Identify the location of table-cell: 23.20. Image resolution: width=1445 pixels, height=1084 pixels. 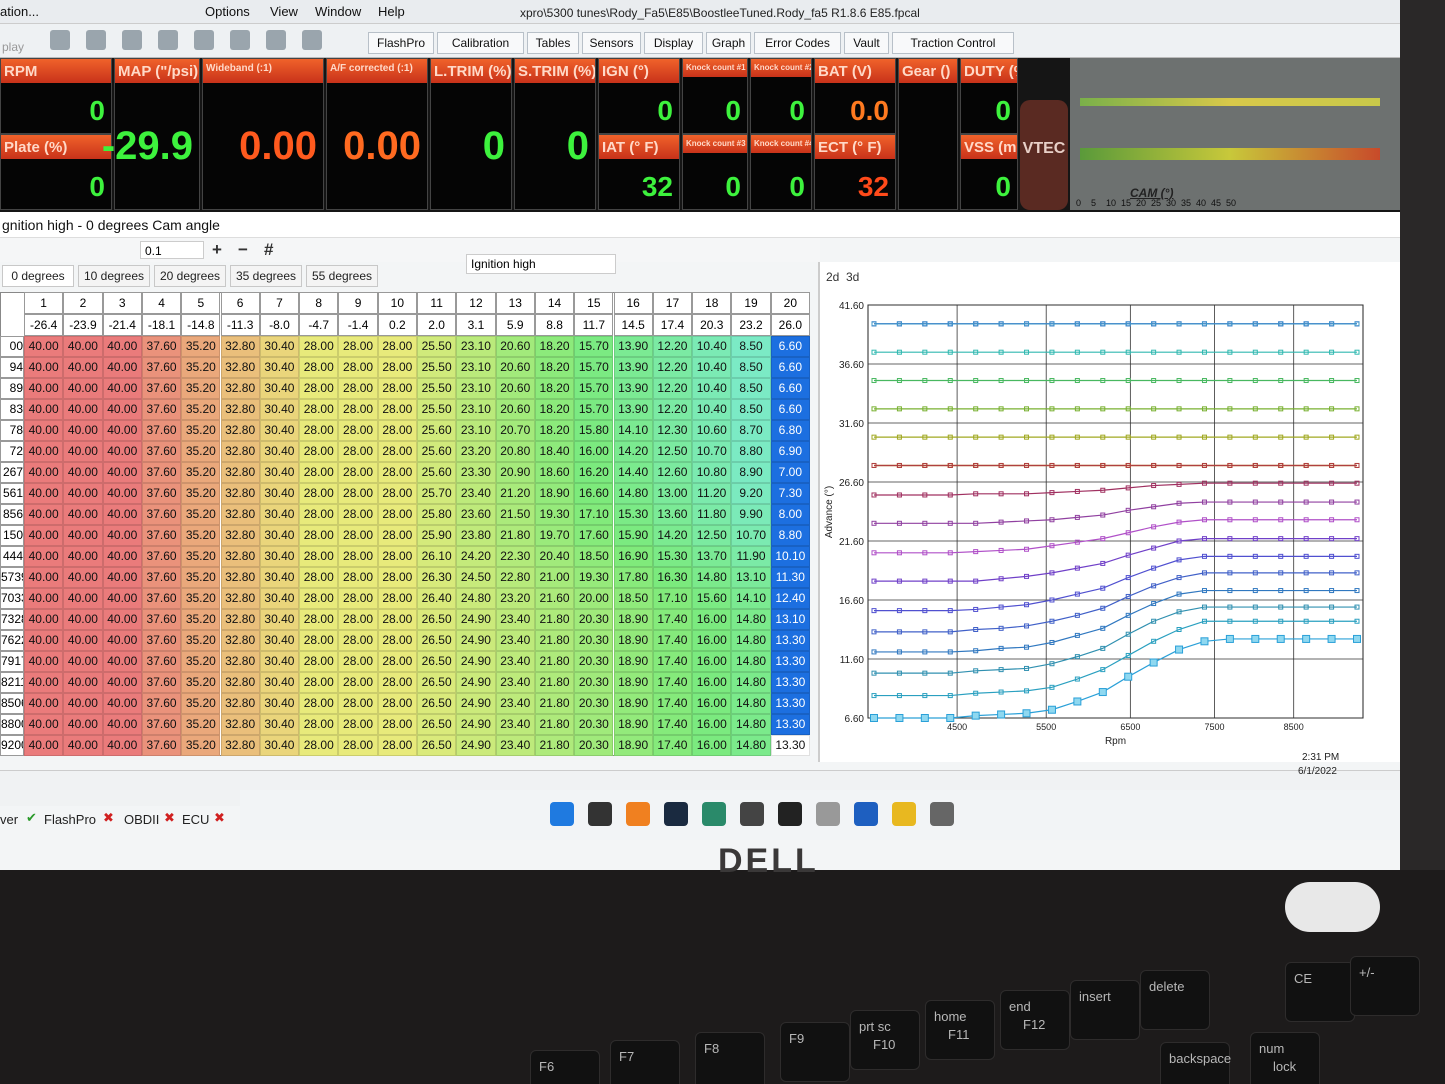
(515, 598).